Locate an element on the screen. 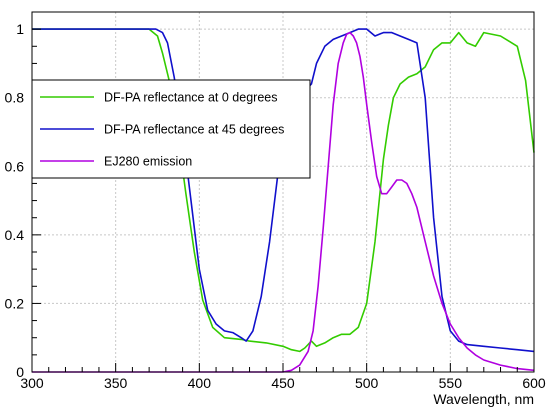 This screenshot has height=410, width=550. y-tick-label: 0.8 is located at coordinates (15, 98).